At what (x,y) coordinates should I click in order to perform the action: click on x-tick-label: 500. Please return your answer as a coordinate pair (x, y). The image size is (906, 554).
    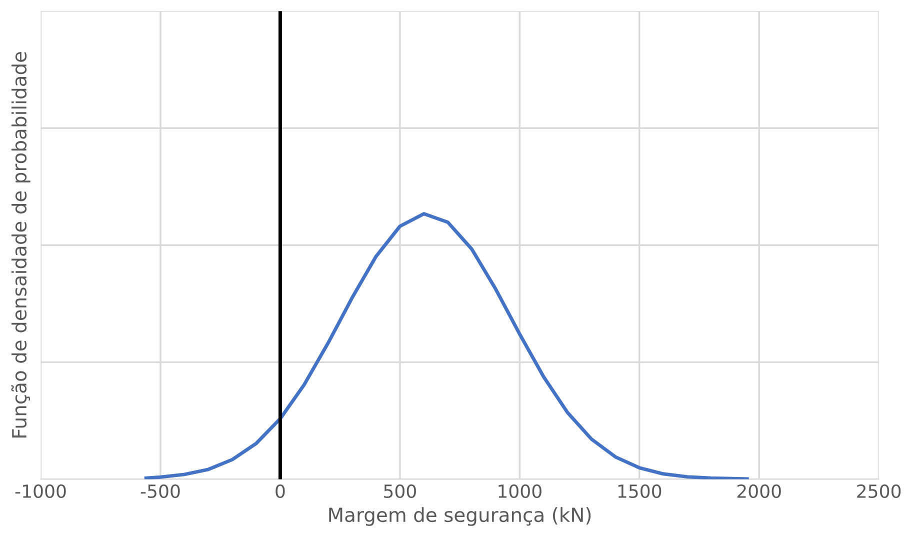
    Looking at the image, I should click on (400, 491).